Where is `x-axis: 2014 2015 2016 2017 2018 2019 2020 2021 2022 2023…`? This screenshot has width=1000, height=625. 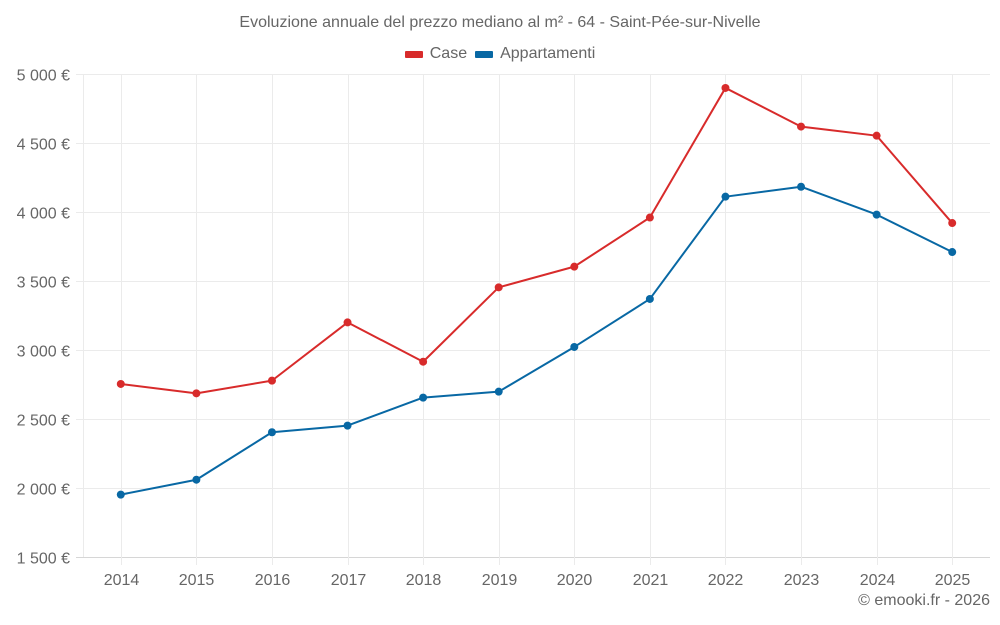
x-axis: 2014 2015 2016 2017 2018 2019 2020 2021 2022 2023… is located at coordinates (537, 580).